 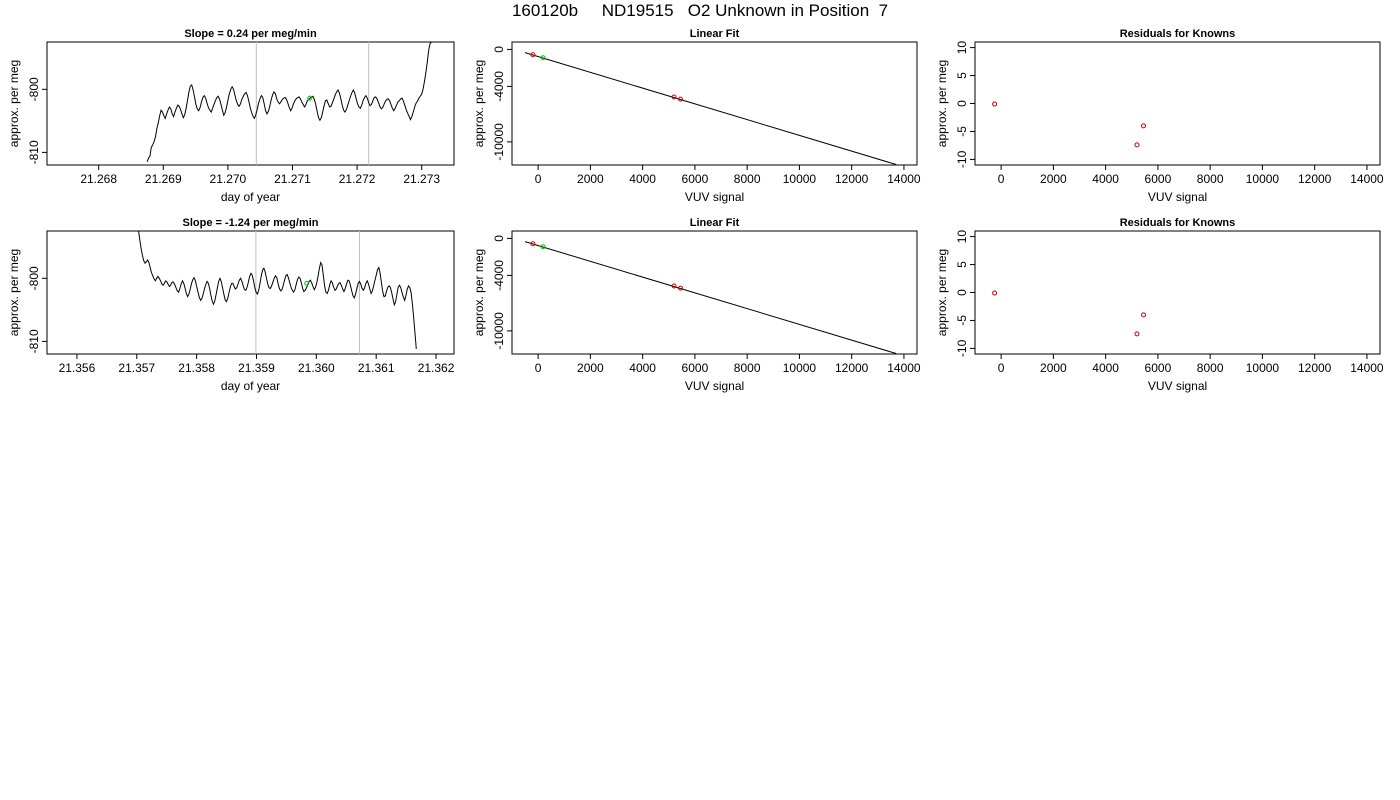 What do you see at coordinates (292, 179) in the screenshot?
I see `x-tick-label: 21.271` at bounding box center [292, 179].